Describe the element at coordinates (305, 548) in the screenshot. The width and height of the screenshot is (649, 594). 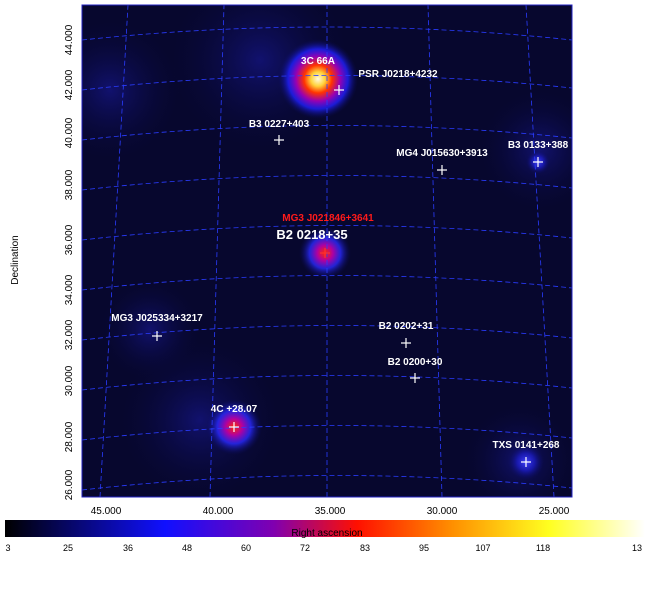
I see `colorbar-tick-label: 72` at that location.